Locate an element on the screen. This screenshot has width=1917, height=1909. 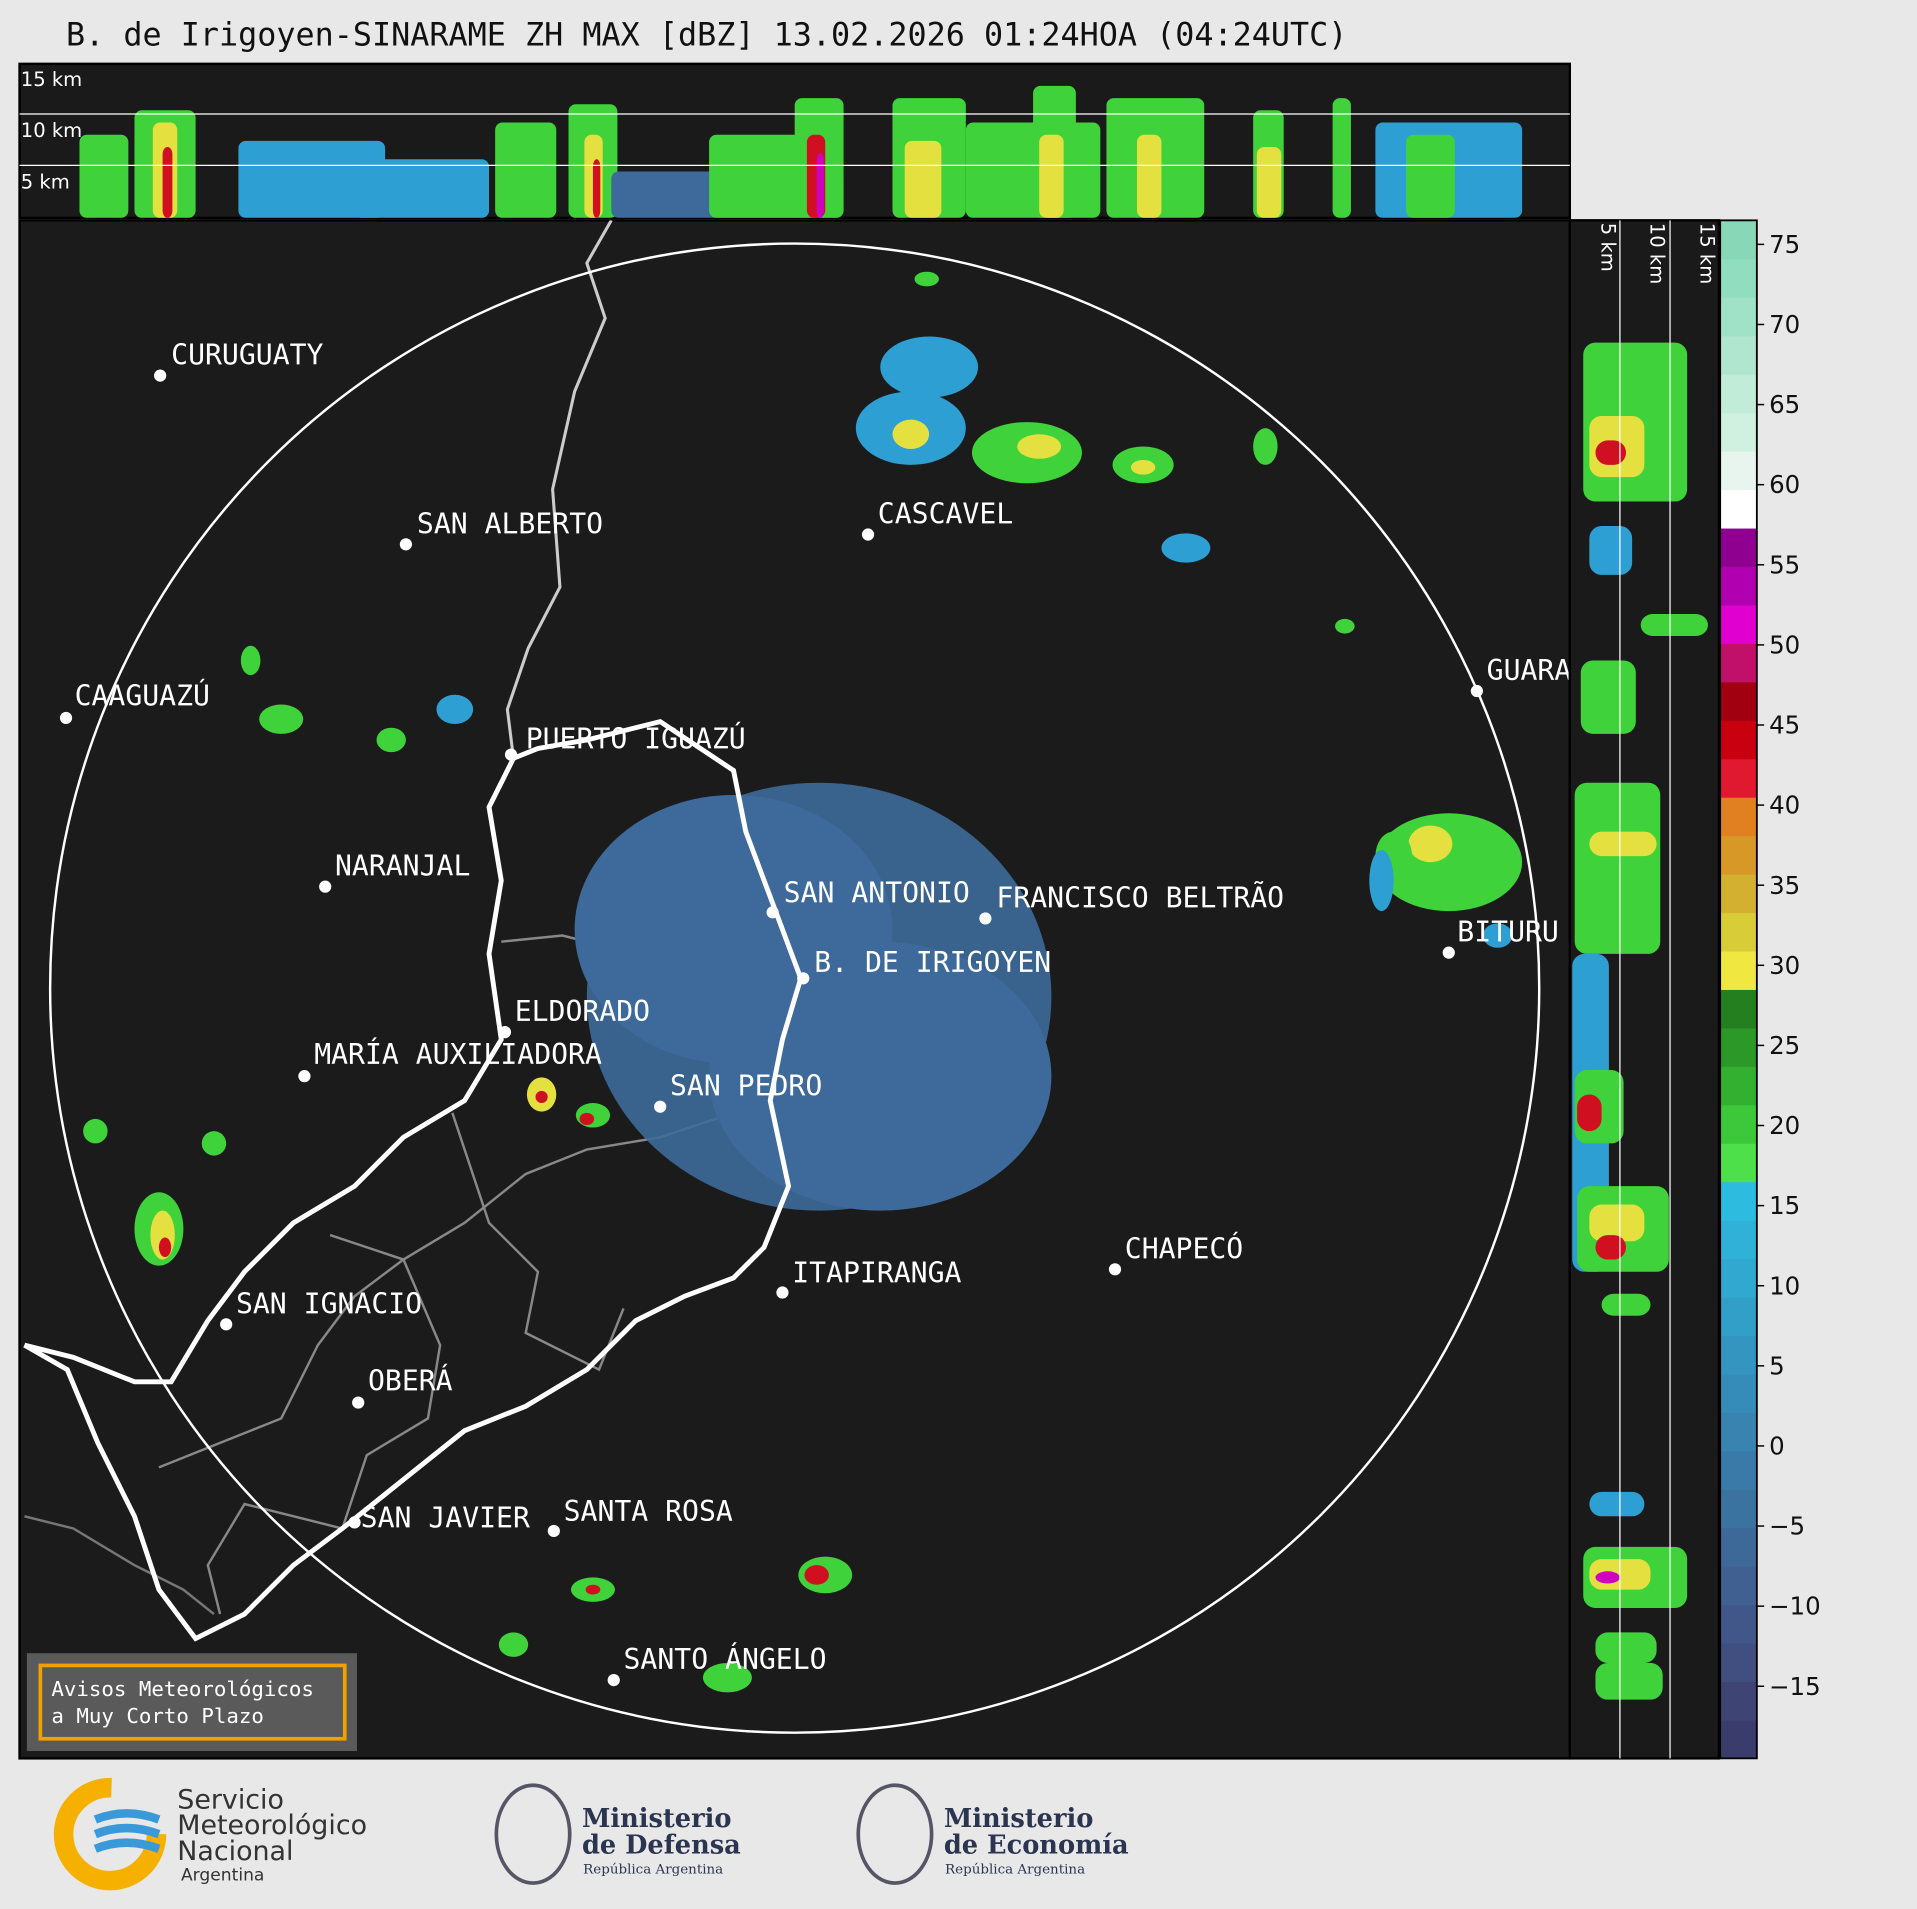
city-label: SAN IGNACIO is located at coordinates (329, 1303).